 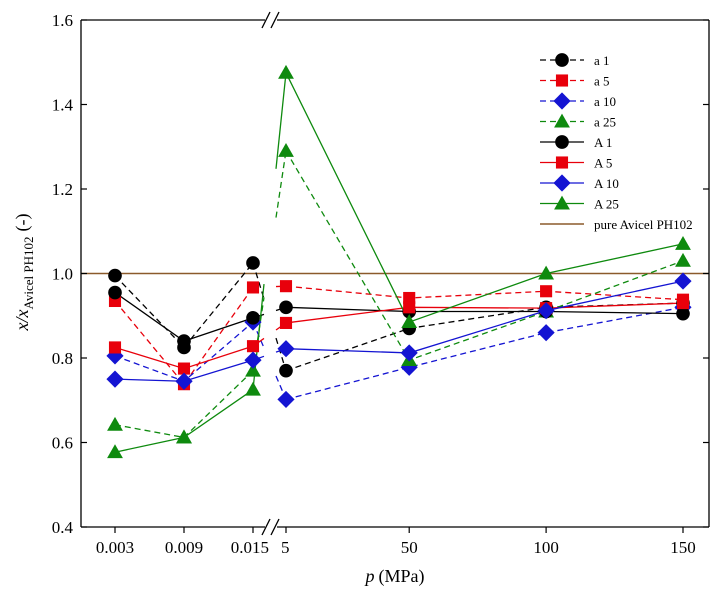 What do you see at coordinates (605, 101) in the screenshot?
I see `legend-label-a-10: a 10` at bounding box center [605, 101].